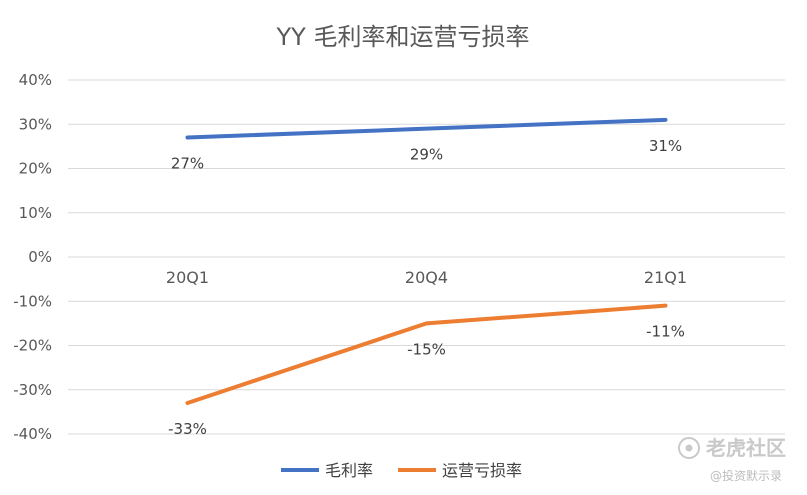  What do you see at coordinates (746, 475) in the screenshot?
I see `watermark-sub: @投资默示录` at bounding box center [746, 475].